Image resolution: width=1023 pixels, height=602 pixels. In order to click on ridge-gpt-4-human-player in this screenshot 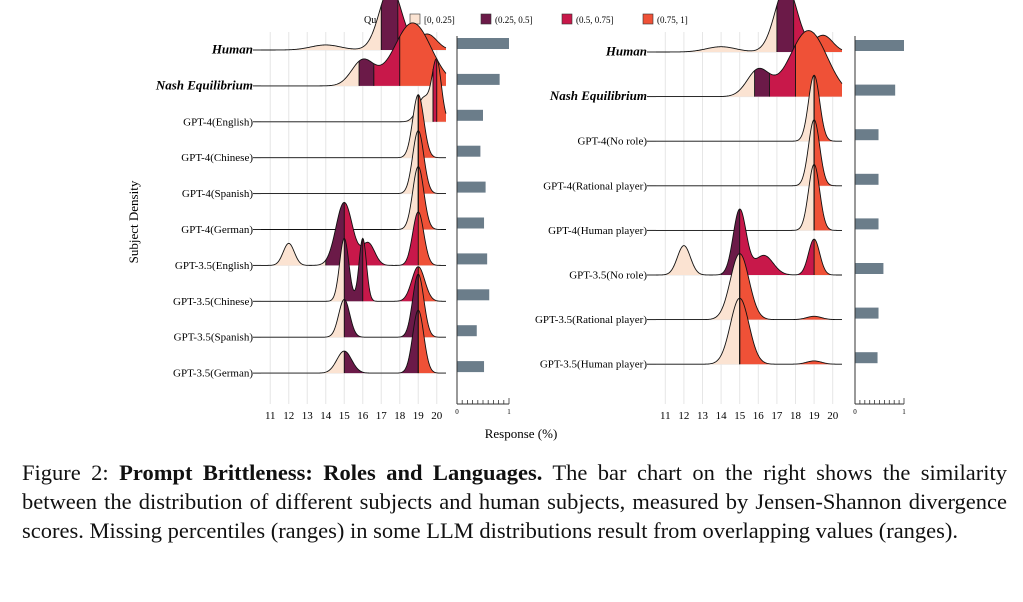, I will do `click(749, 197)`.